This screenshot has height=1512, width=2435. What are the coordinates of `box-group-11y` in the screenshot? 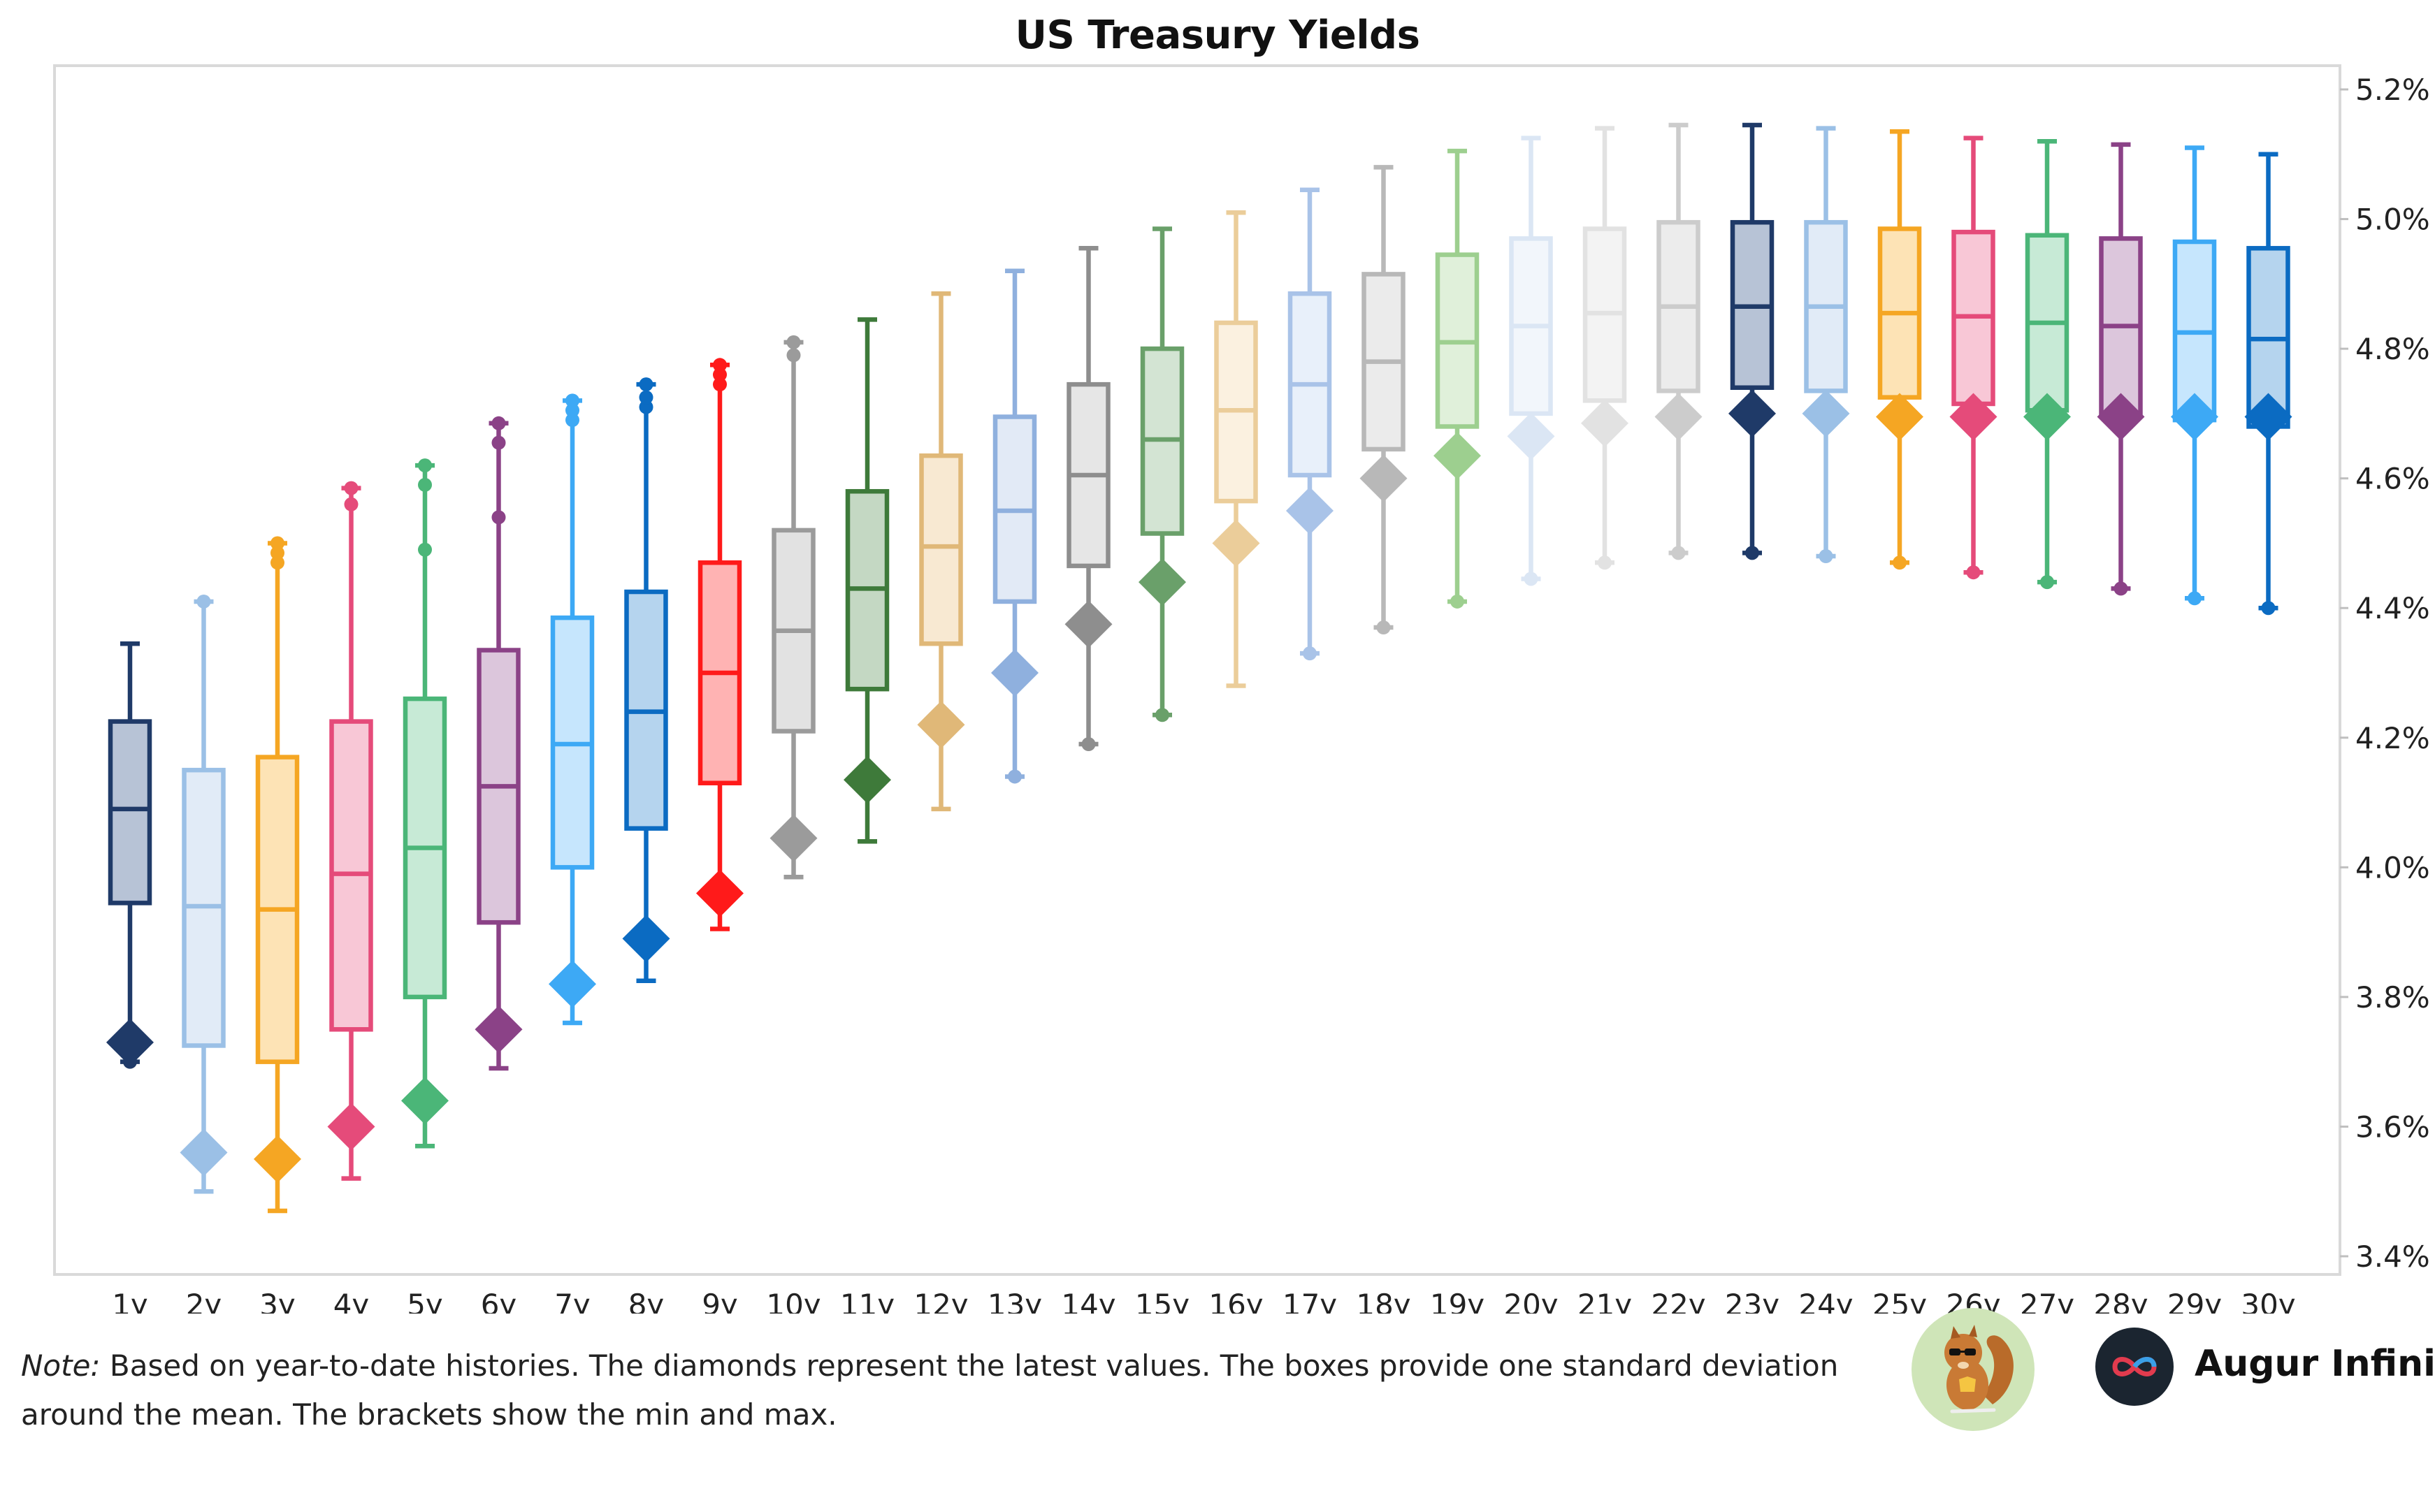 It's located at (867, 580).